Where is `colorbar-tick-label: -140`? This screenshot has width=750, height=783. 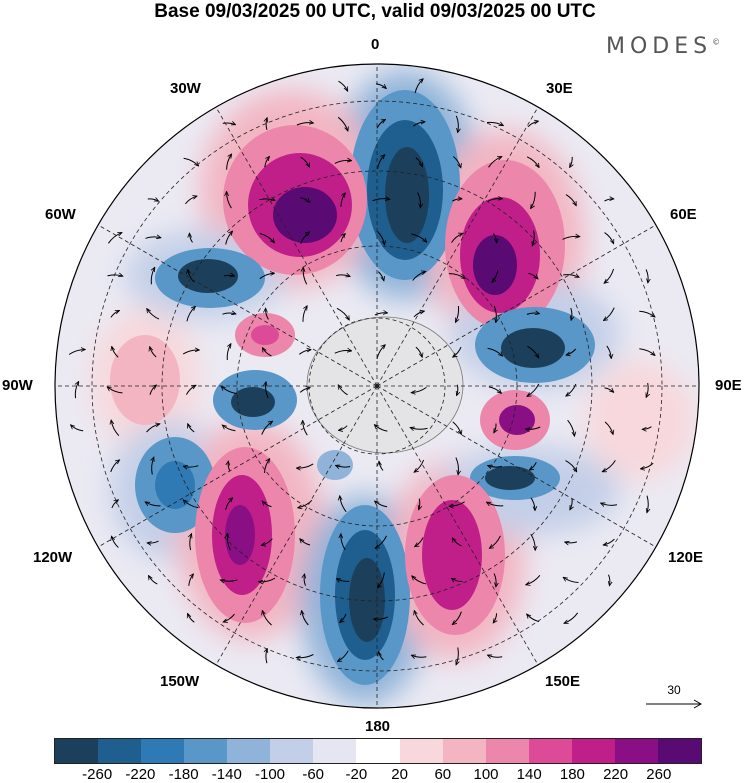 colorbar-tick-label: -140 is located at coordinates (226, 774).